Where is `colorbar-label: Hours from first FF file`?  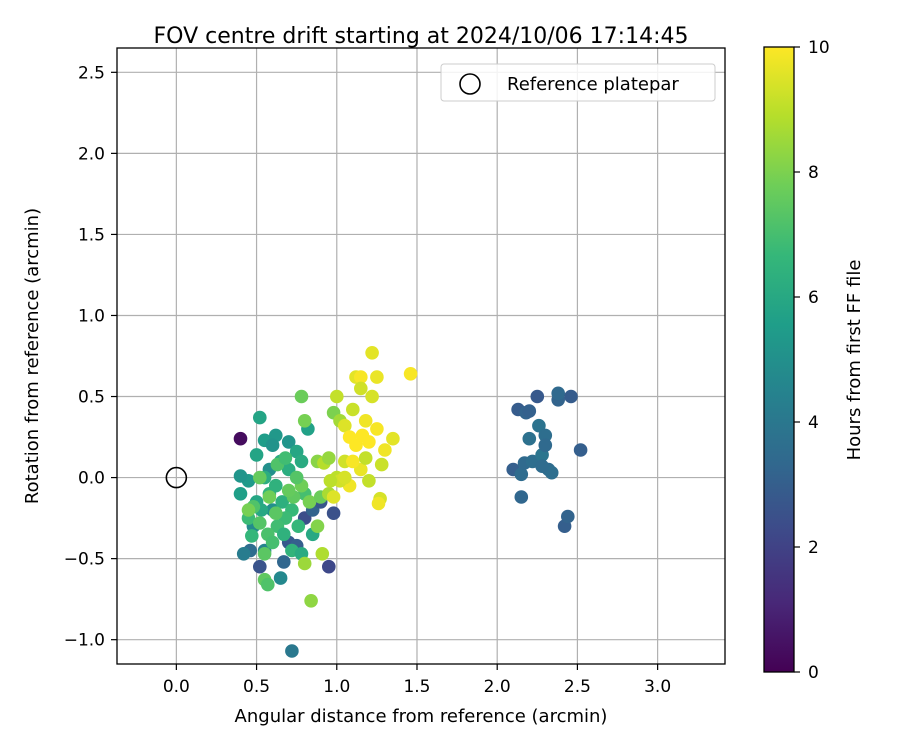
colorbar-label: Hours from first FF file is located at coordinates (854, 360).